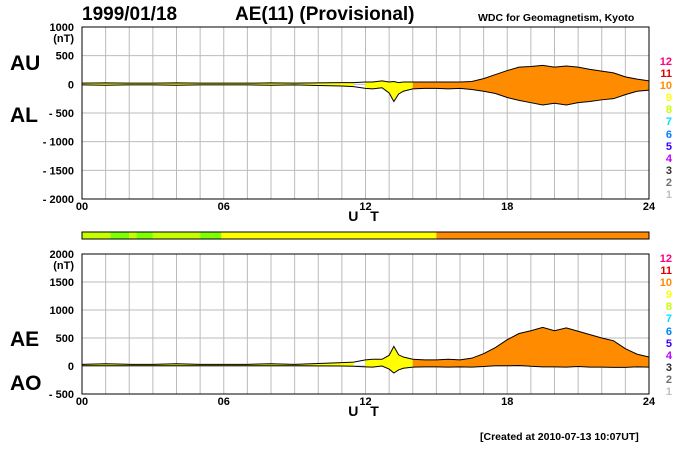 This screenshot has width=700, height=450. Describe the element at coordinates (366, 369) in the screenshot. I see `series-line-ao` at that location.